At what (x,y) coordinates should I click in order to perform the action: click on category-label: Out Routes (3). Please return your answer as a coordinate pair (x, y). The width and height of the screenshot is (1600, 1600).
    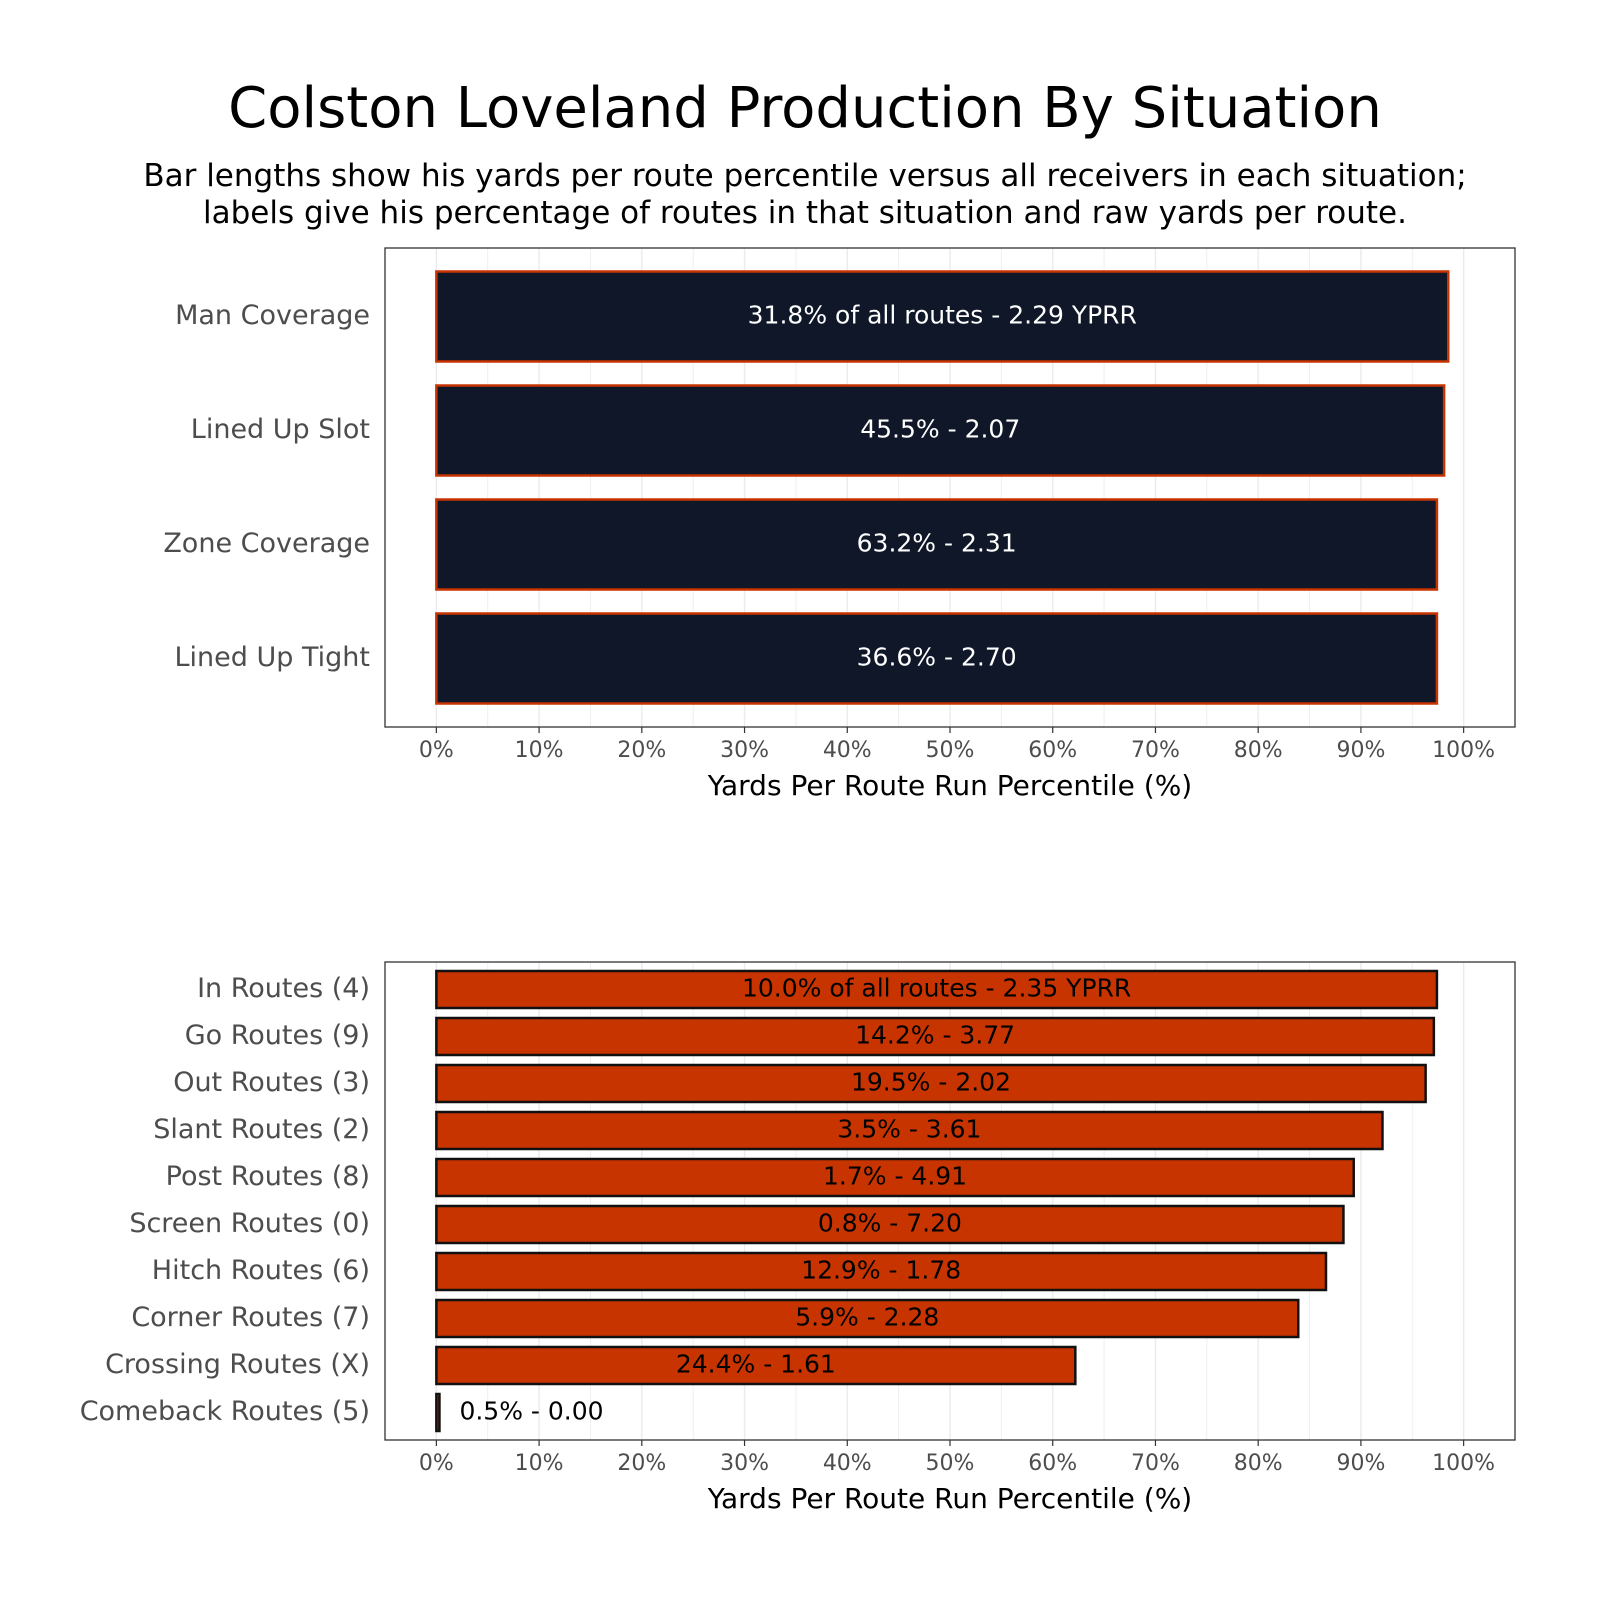
    Looking at the image, I should click on (271, 1082).